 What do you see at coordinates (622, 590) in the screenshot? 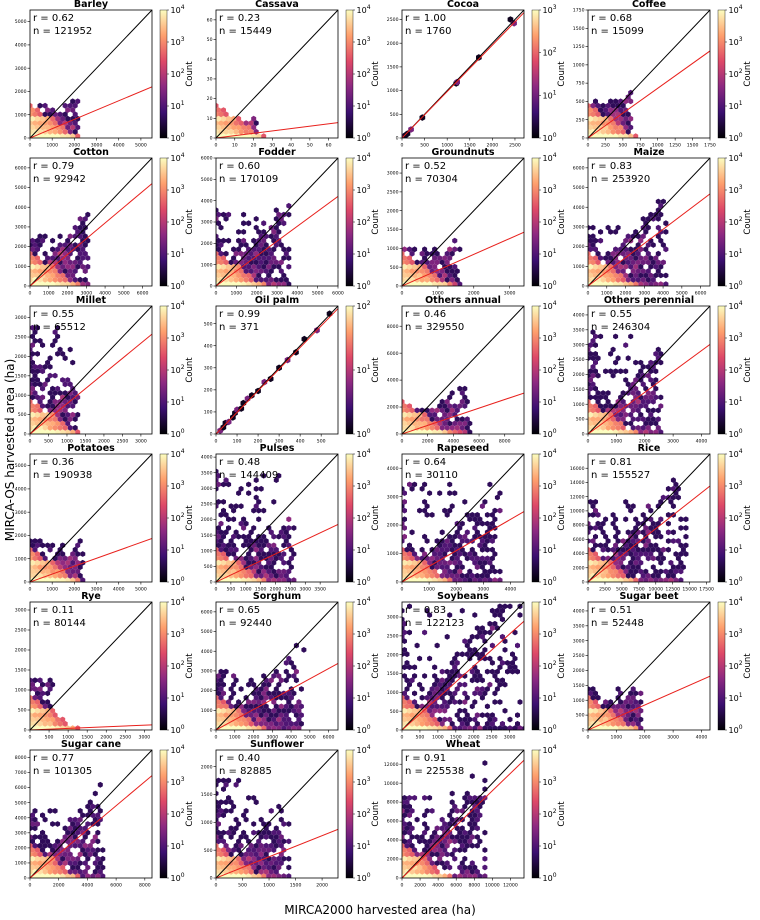
I see `x-tick-label: 5000` at bounding box center [622, 590].